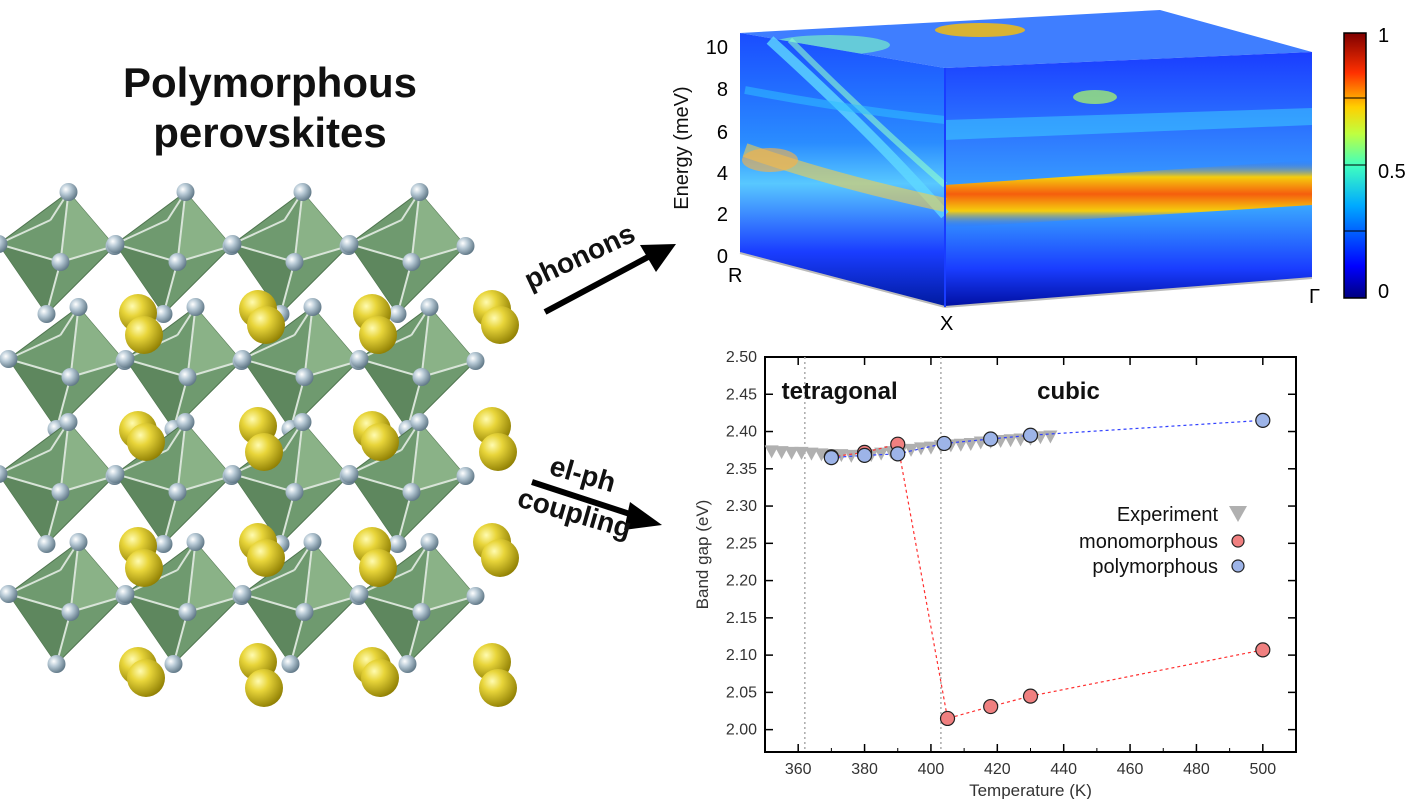 Image resolution: width=1419 pixels, height=799 pixels. Describe the element at coordinates (1130, 769) in the screenshot. I see `x-tick-label: 460` at that location.